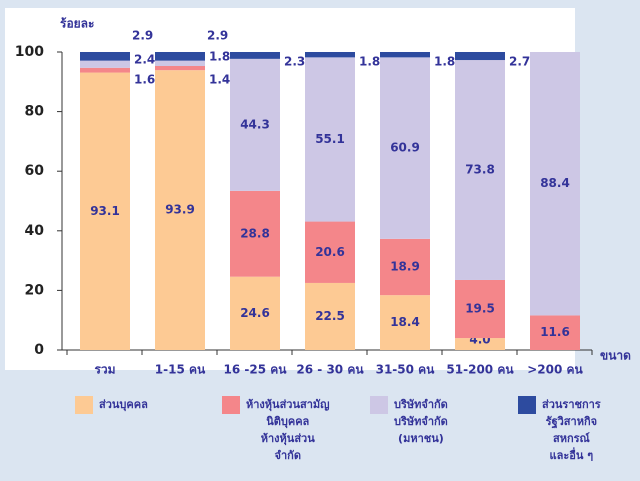 The height and width of the screenshot is (481, 640). I want to click on legend-label: บริษัทจำกัด บริษัทจำกัด (มหาชน), so click(421, 421).